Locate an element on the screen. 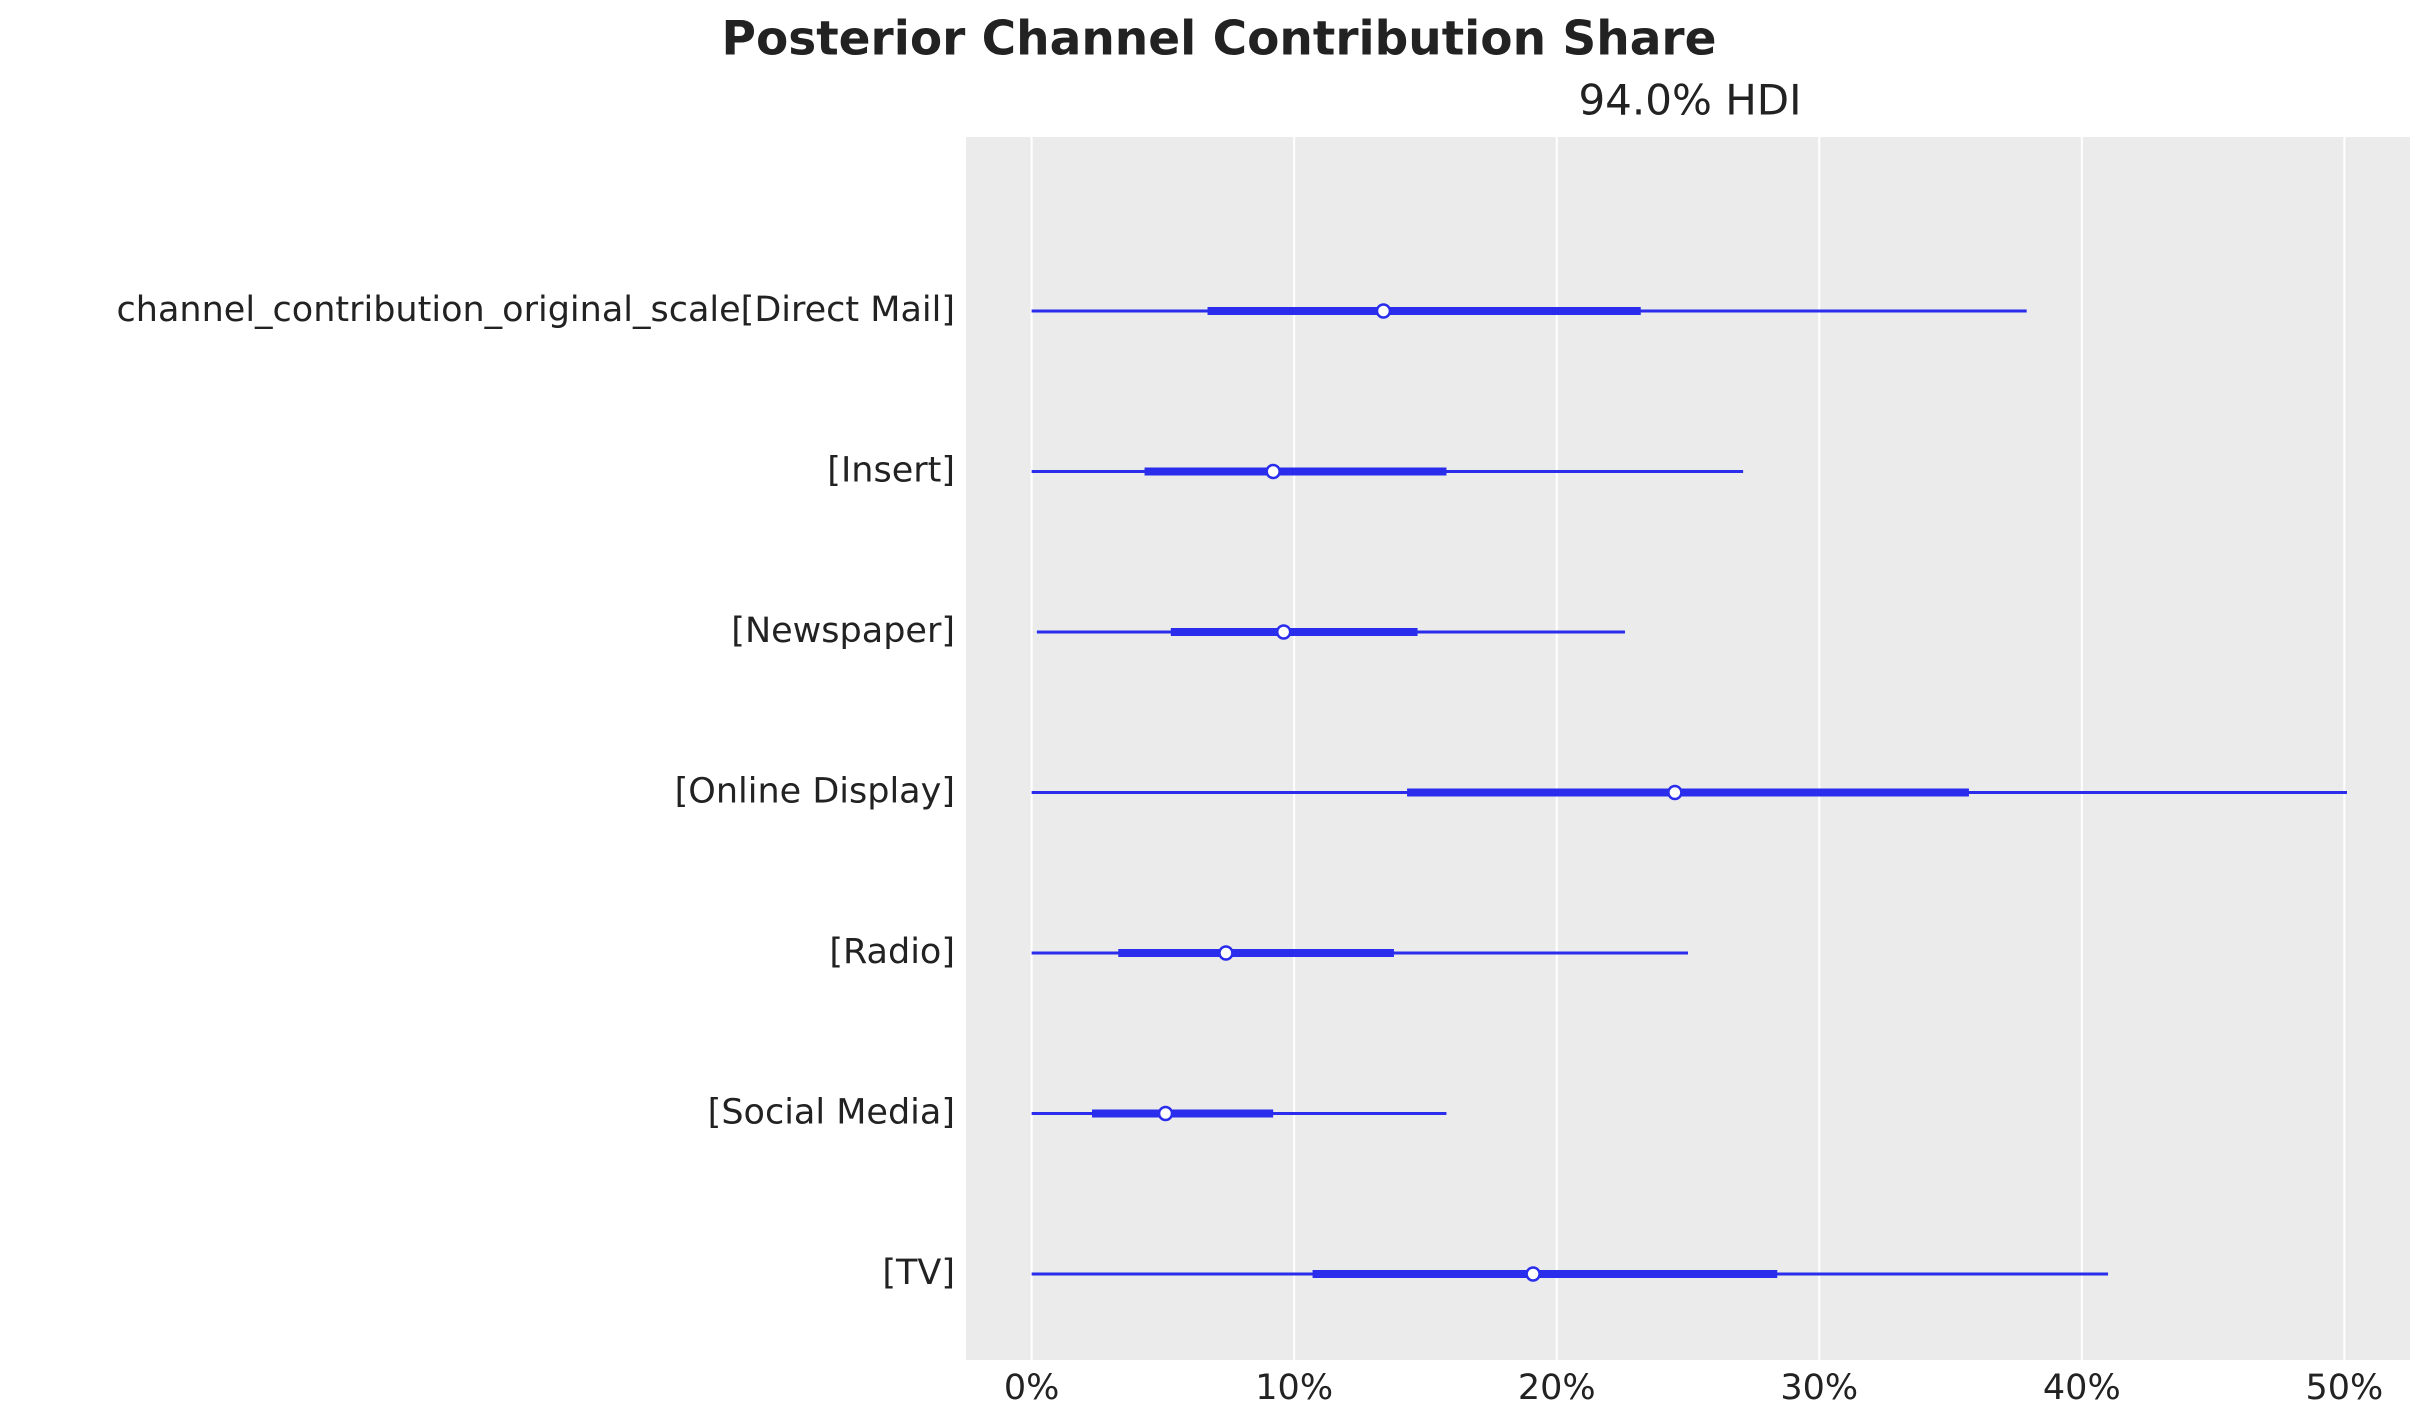 This screenshot has height=1423, width=2423. y-tick-label: [TV] is located at coordinates (918, 1273).